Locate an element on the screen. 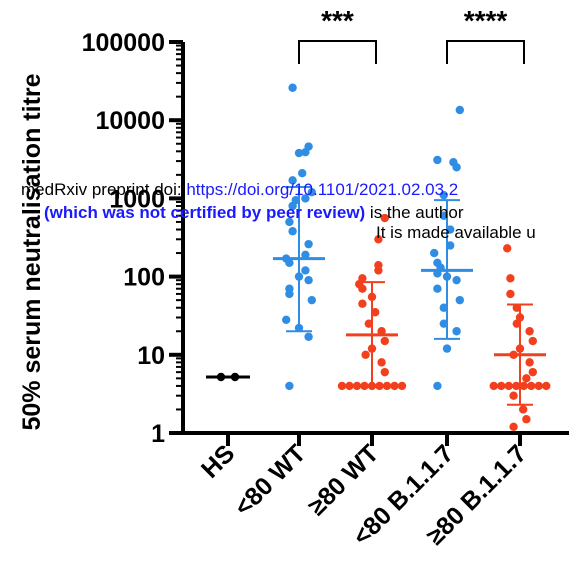 Image resolution: width=569 pixels, height=585 pixels. x-tick-label: HS is located at coordinates (218, 461).